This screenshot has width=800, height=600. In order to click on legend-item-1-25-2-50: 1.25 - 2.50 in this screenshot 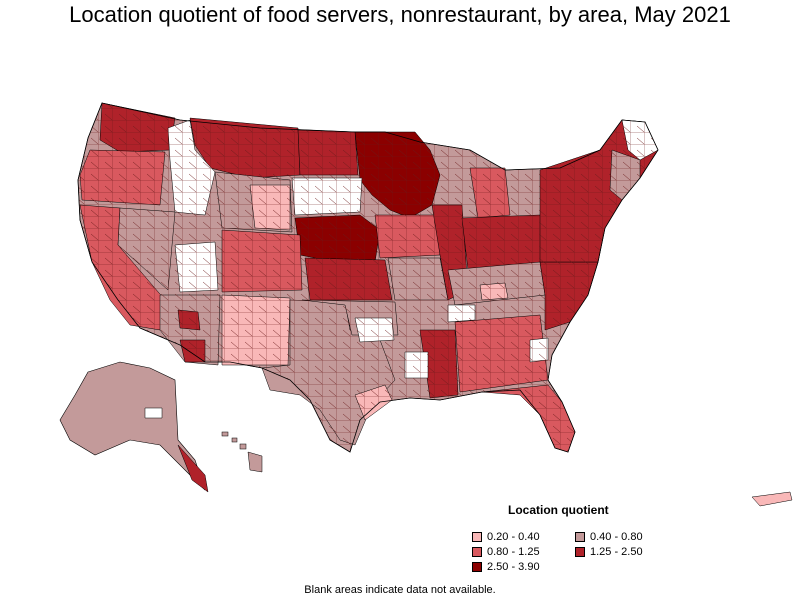, I will do `click(609, 552)`.